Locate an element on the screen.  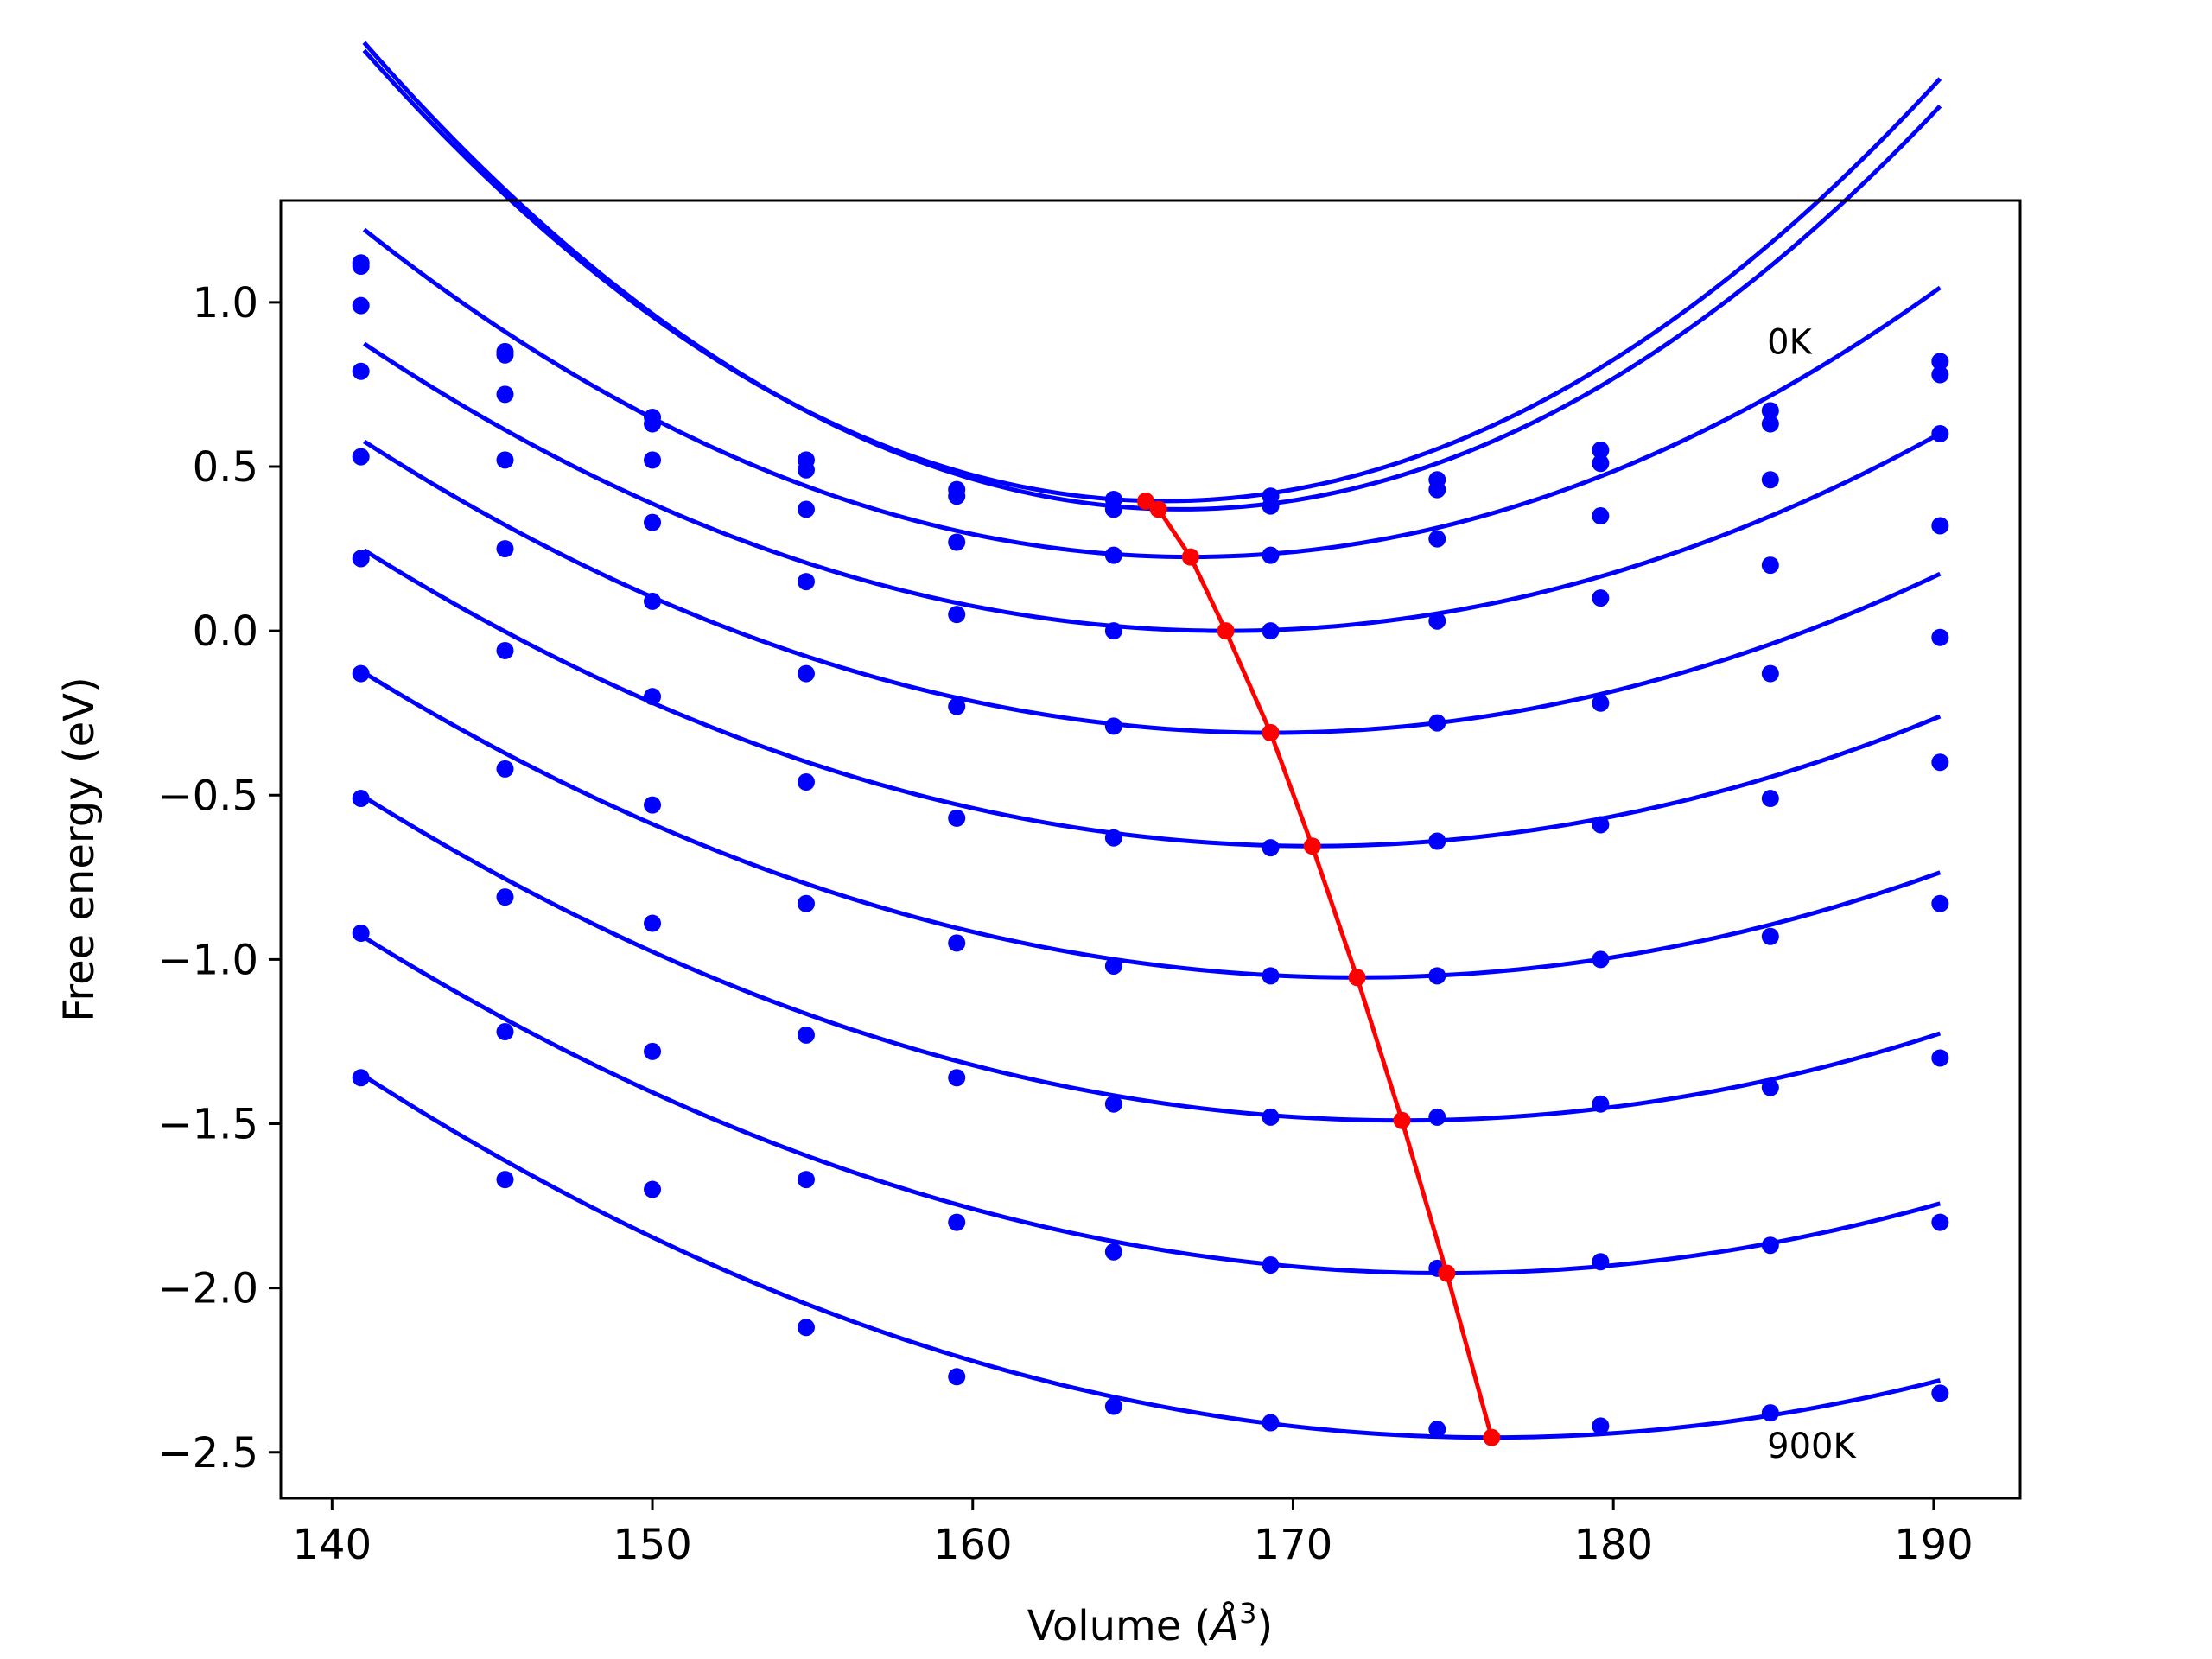
minimum-curve is located at coordinates (1318, 969).